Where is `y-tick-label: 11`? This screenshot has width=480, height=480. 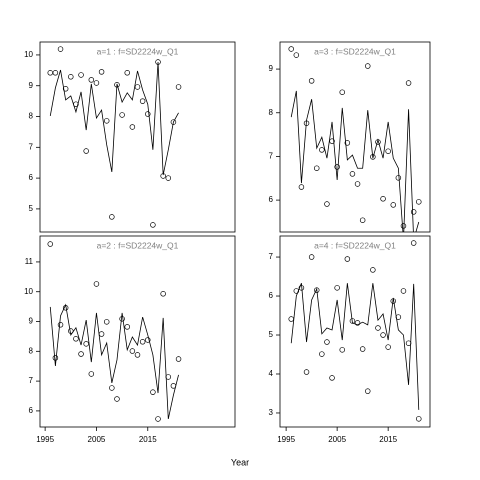
y-tick-label: 11 is located at coordinates (29, 261).